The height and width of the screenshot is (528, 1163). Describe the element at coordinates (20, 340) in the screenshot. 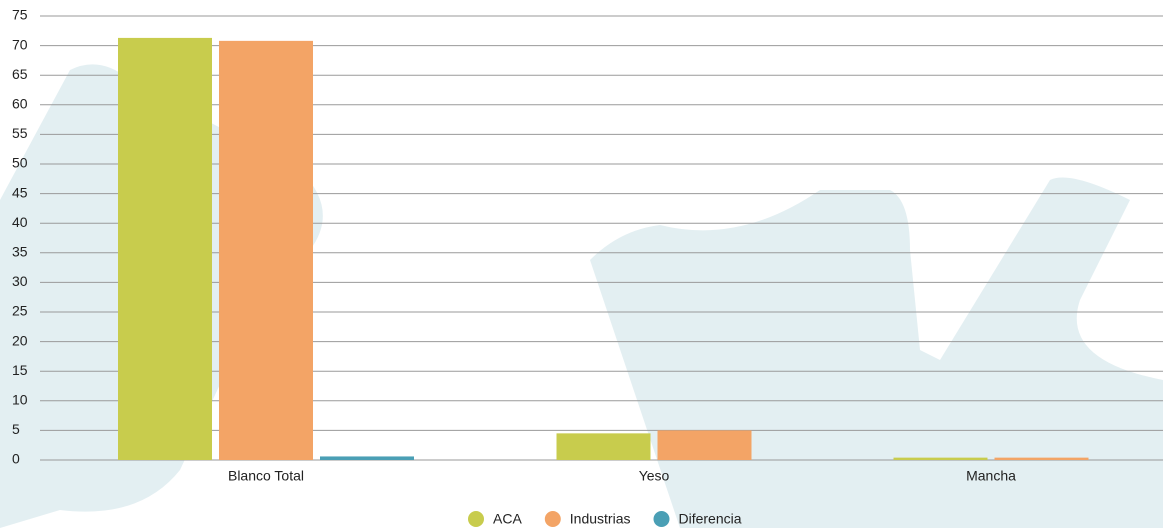

I see `y-tick-label: 20` at that location.